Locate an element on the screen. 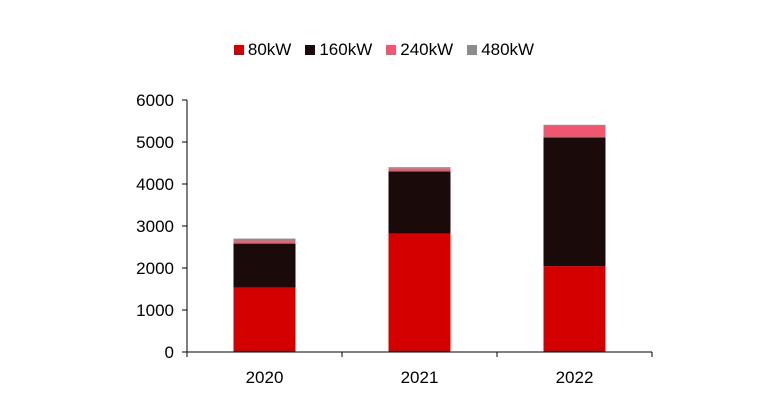 The width and height of the screenshot is (768, 409). legend-label-240kw: 240kW is located at coordinates (427, 49).